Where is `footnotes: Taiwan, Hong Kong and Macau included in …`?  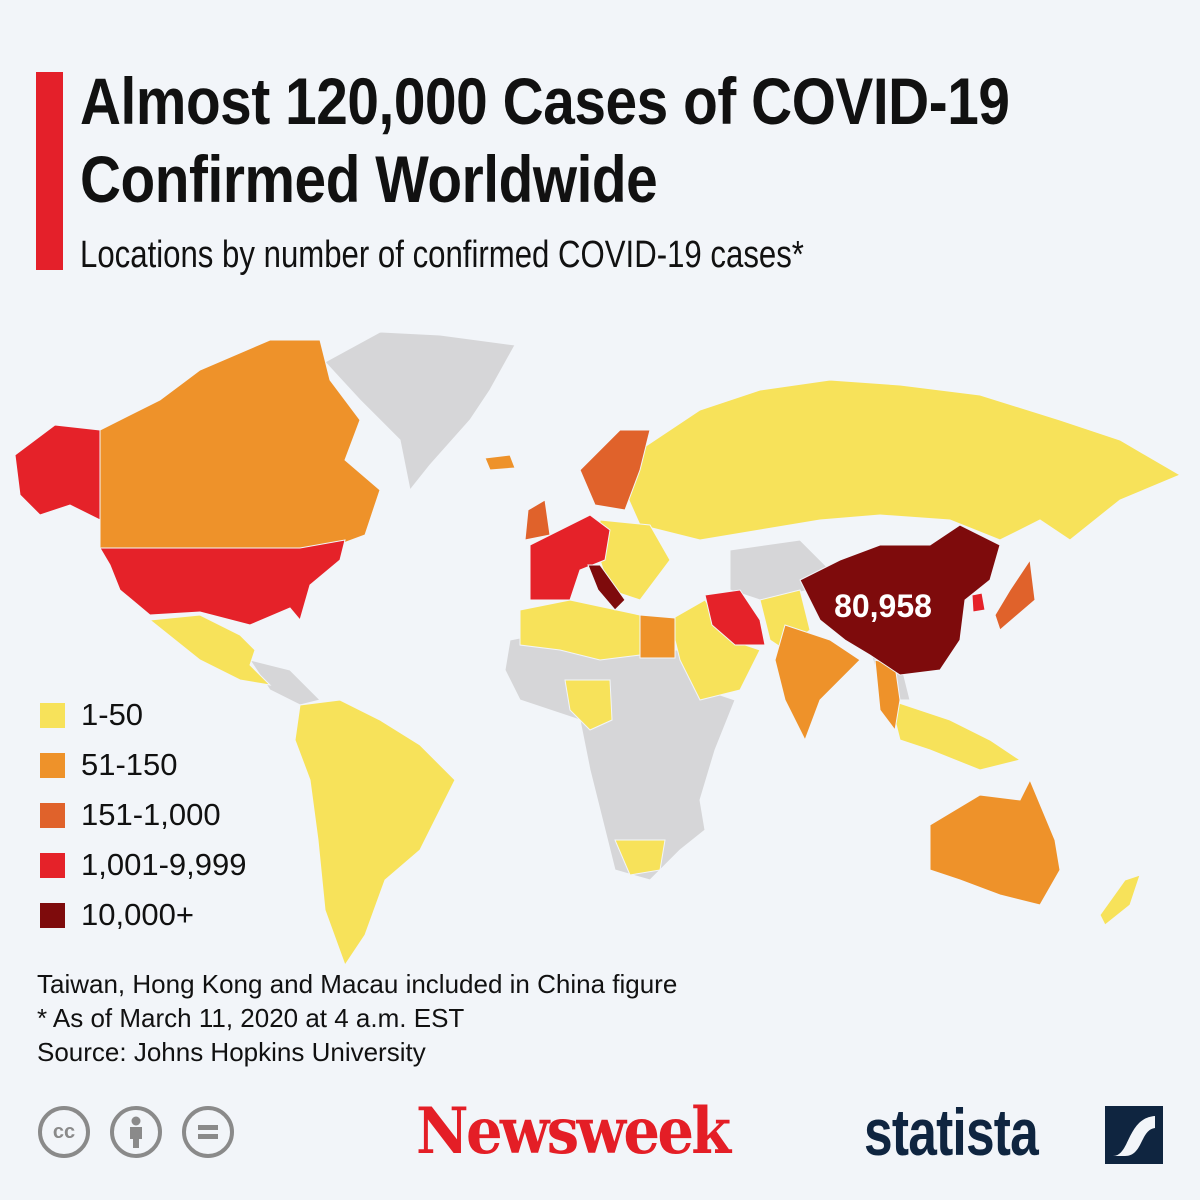 footnotes: Taiwan, Hong Kong and Macau included in … is located at coordinates (357, 1018).